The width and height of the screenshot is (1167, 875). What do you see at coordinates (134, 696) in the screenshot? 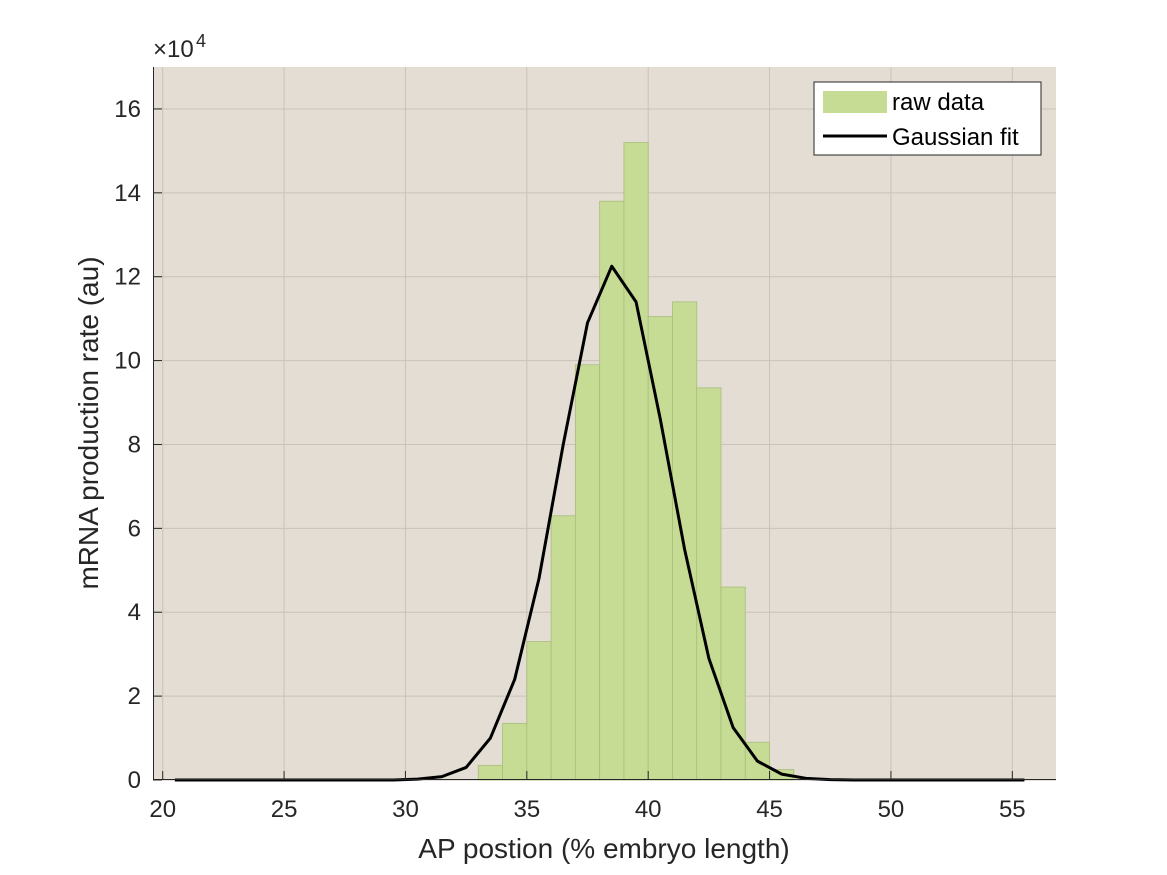
I see `y-tick-label: 2` at bounding box center [134, 696].